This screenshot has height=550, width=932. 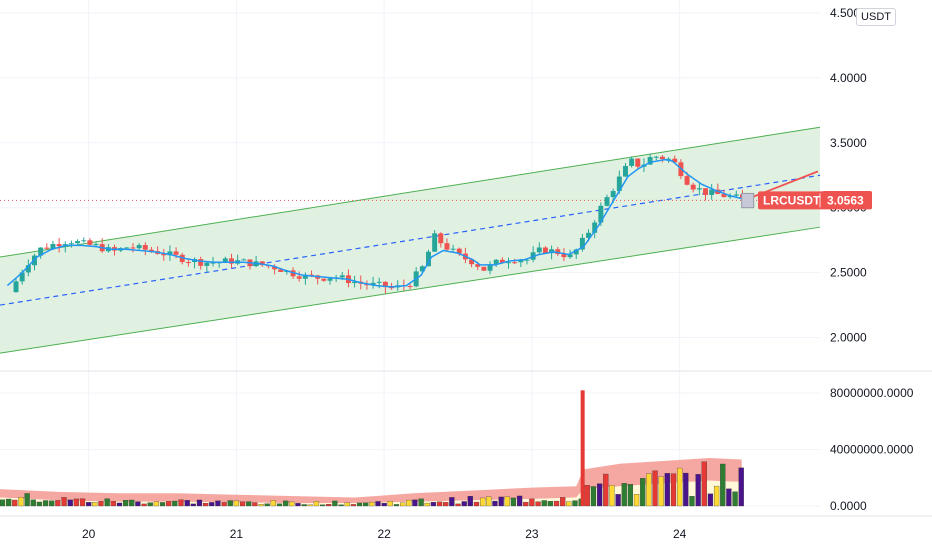 I want to click on y-tick-label-4: 2.5000, so click(x=848, y=273).